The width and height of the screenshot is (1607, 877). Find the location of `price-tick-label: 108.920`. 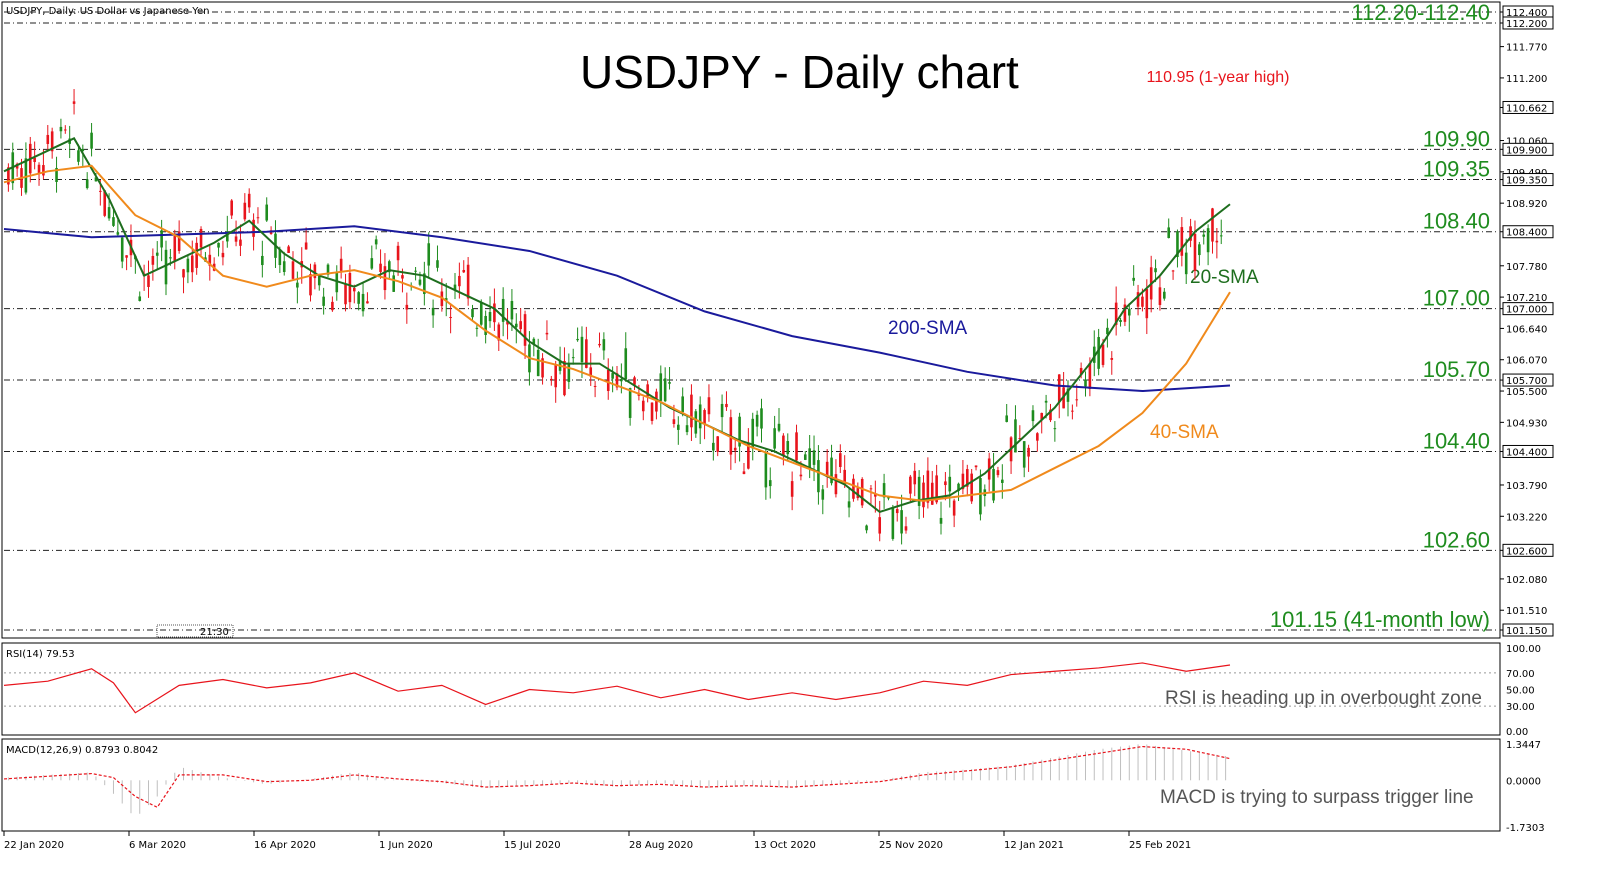

price-tick-label: 108.920 is located at coordinates (1526, 204).